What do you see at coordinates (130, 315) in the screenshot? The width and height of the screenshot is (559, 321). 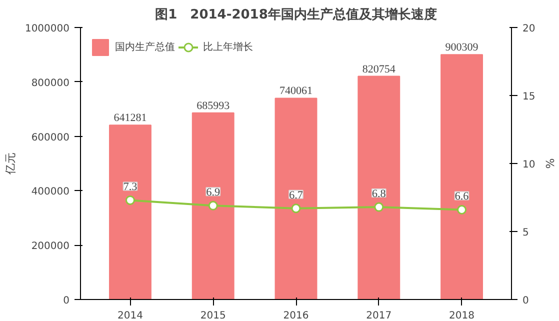 I see `x-tick-label: 2014` at bounding box center [130, 315].